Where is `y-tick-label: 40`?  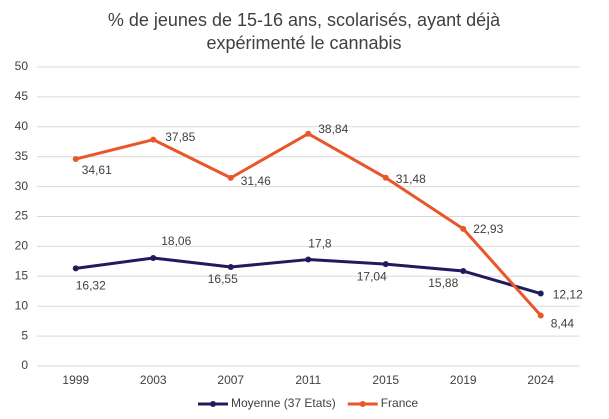 y-tick-label: 40 is located at coordinates (22, 126).